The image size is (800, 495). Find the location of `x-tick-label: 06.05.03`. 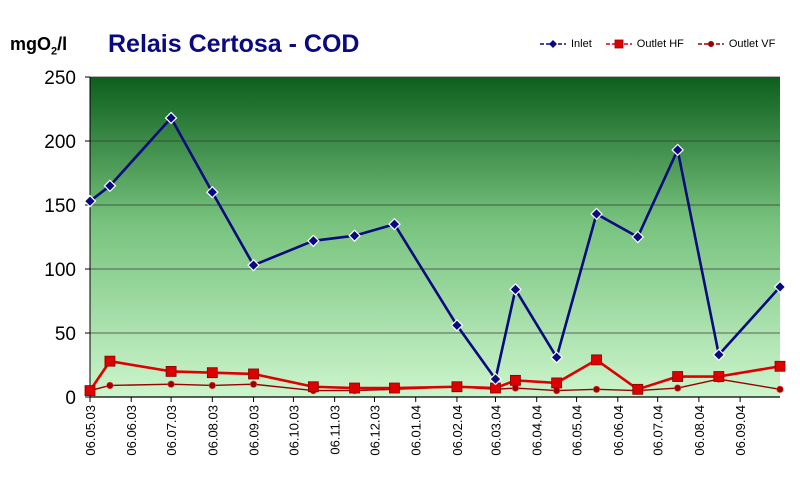

x-tick-label: 06.05.03 is located at coordinates (90, 430).